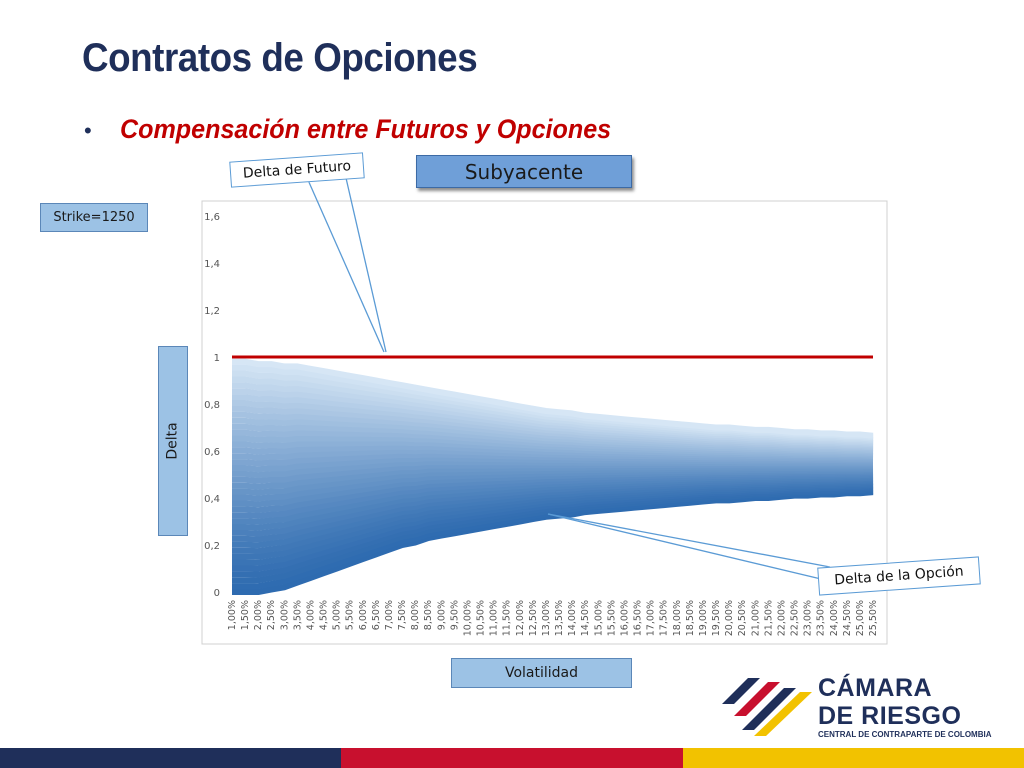  Describe the element at coordinates (212, 264) in the screenshot. I see `y-tick-label: 1,4` at that location.